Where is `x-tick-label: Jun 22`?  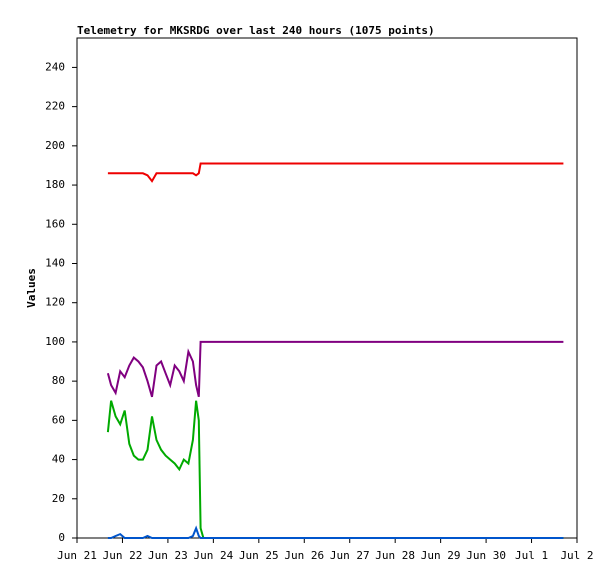 x-tick-label: Jun 22 is located at coordinates (123, 555).